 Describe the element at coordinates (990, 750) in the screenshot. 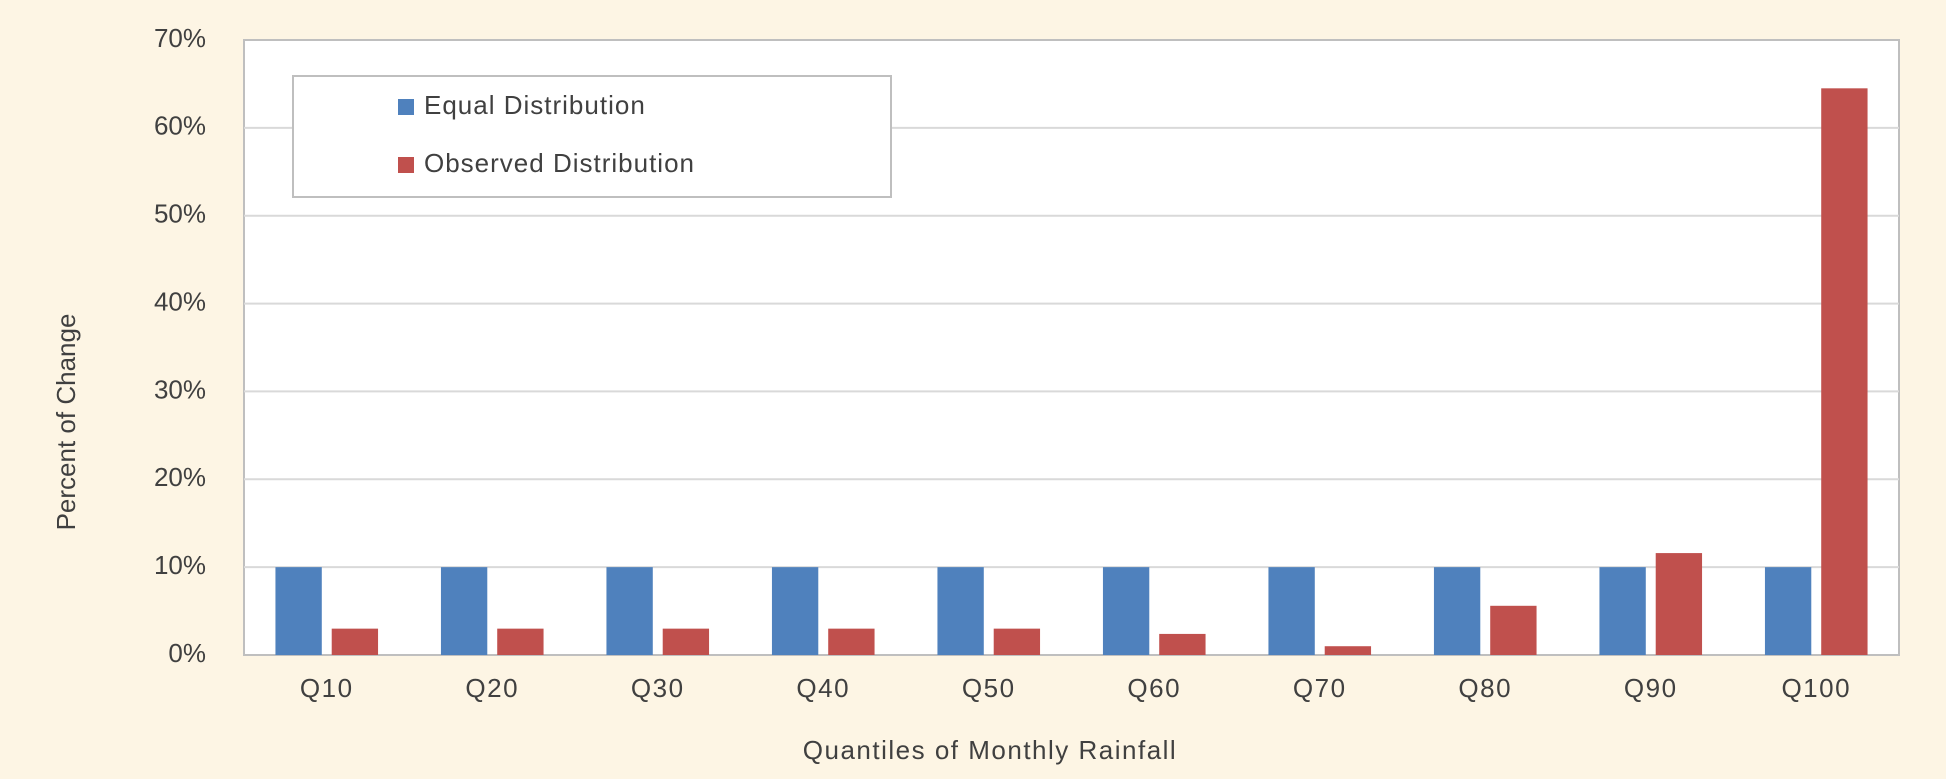

I see `x-axis-title: Quantiles of Monthly Rainfall` at that location.